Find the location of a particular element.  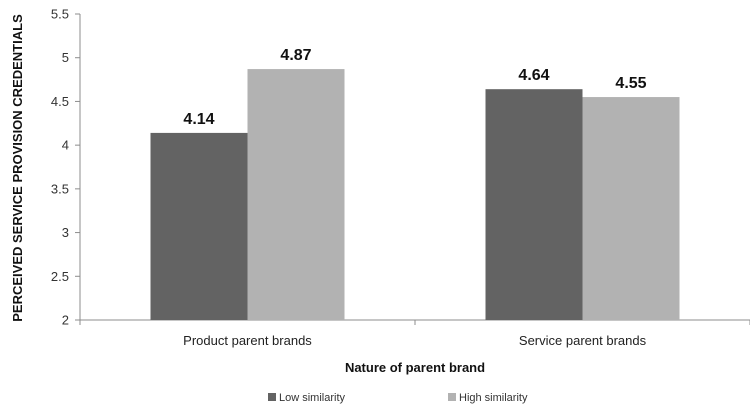

y-tick-label: 5 is located at coordinates (65, 57).